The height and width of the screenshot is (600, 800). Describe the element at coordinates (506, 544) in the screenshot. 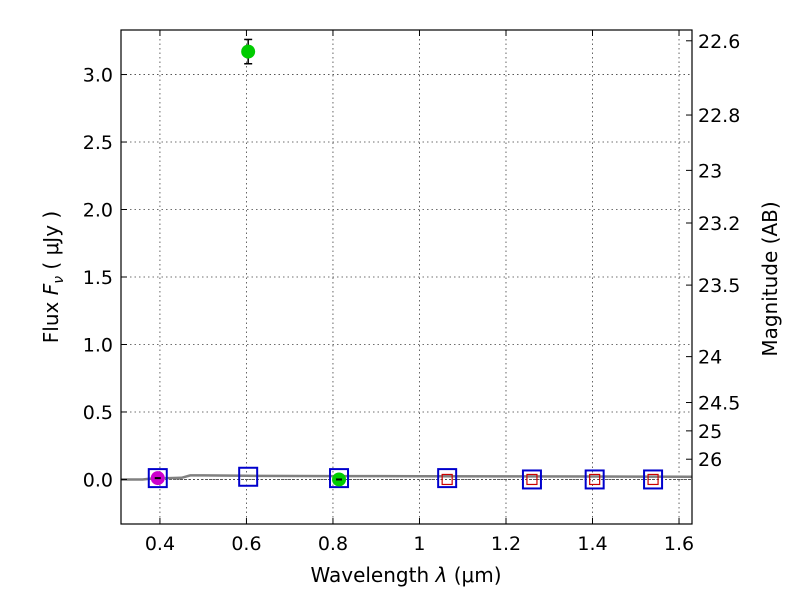

I see `x-tick-label: 1.2` at that location.